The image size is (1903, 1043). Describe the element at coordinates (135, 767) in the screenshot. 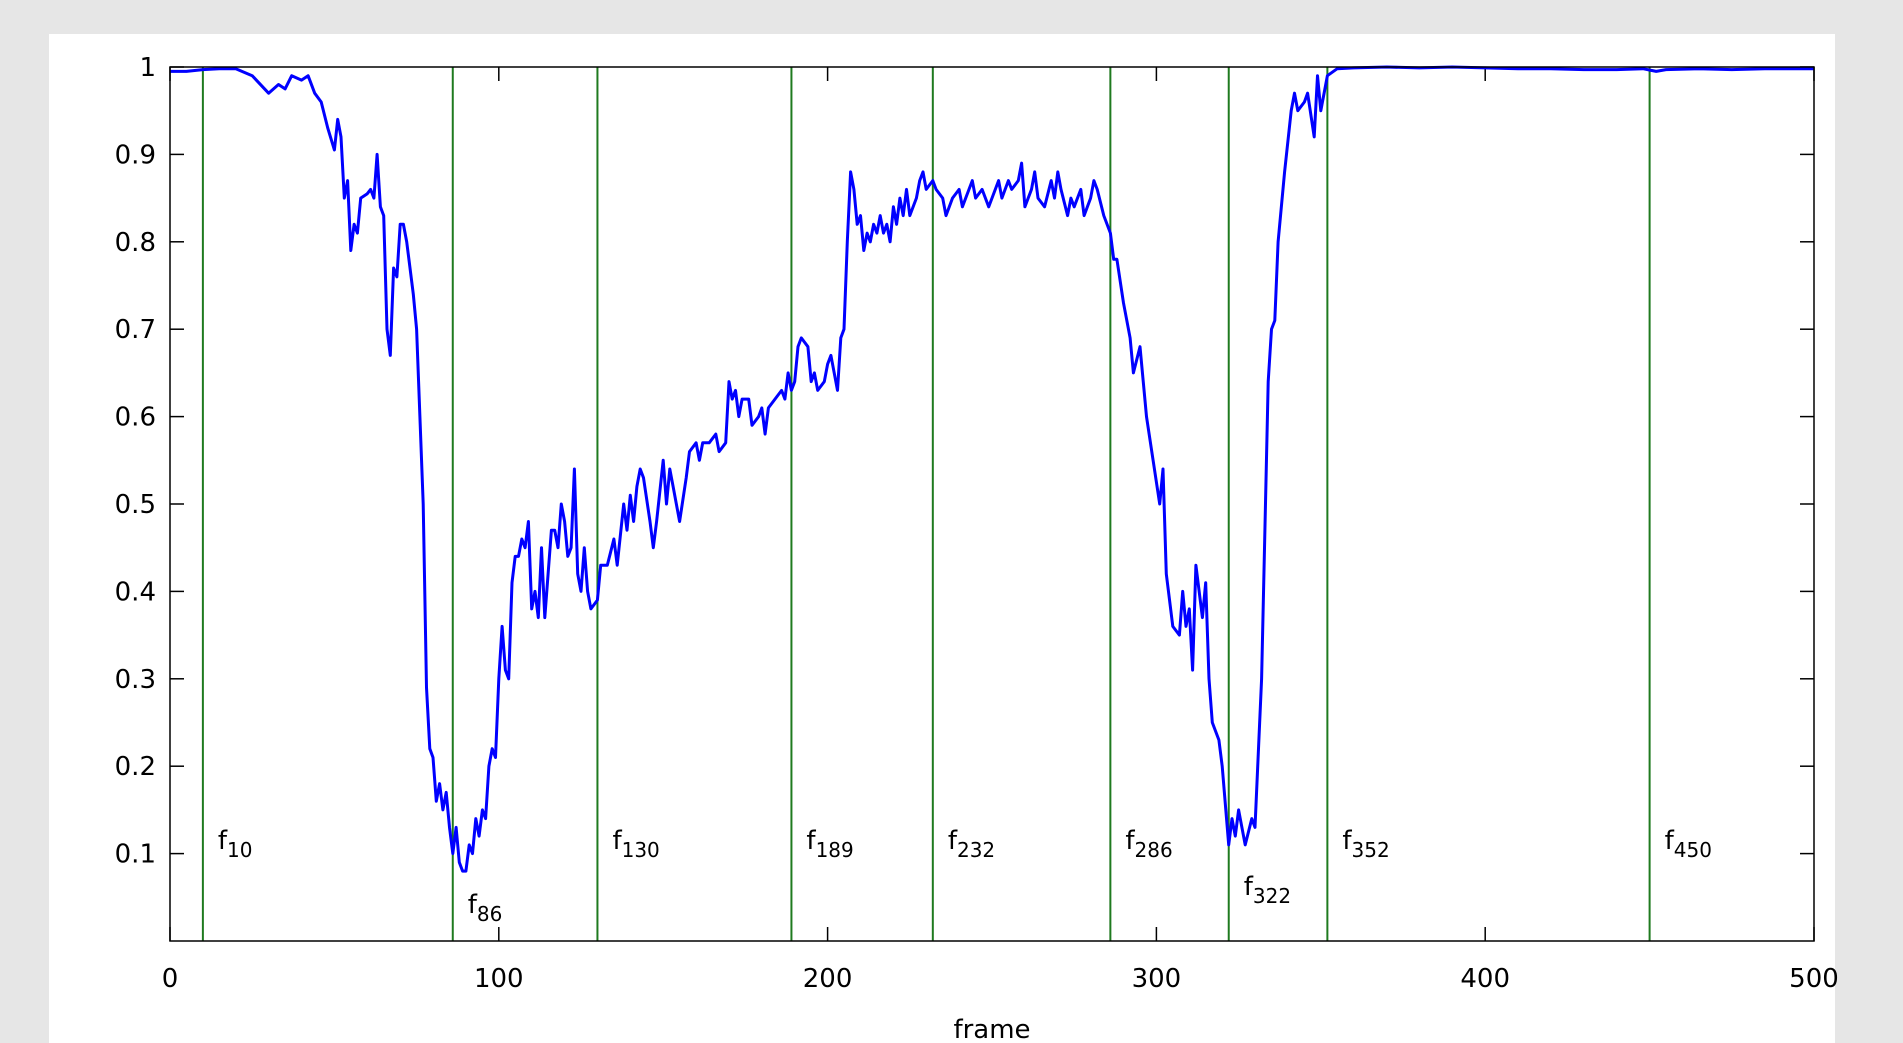

I see `y-tick-label: 0.2` at that location.